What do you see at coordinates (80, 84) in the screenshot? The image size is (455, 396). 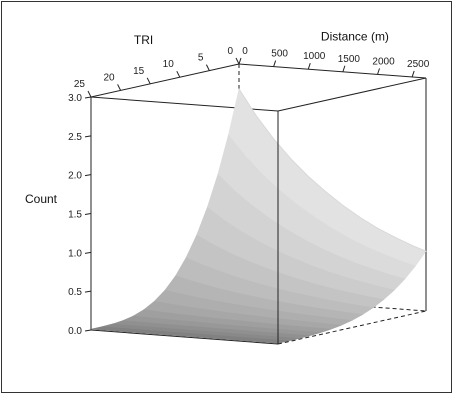 I see `tri-tick-label: 25` at bounding box center [80, 84].